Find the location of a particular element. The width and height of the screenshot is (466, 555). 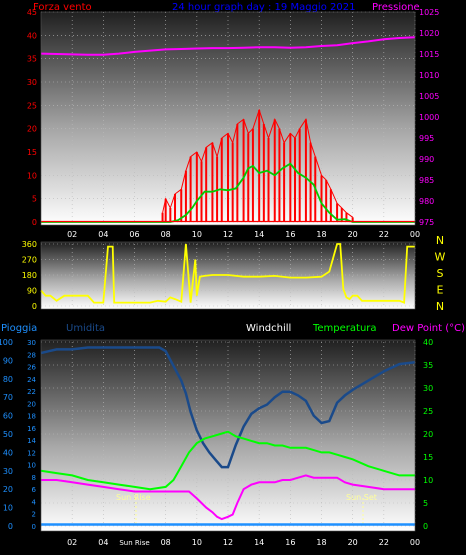

wind-x-tick-label: 20 is located at coordinates (353, 234).